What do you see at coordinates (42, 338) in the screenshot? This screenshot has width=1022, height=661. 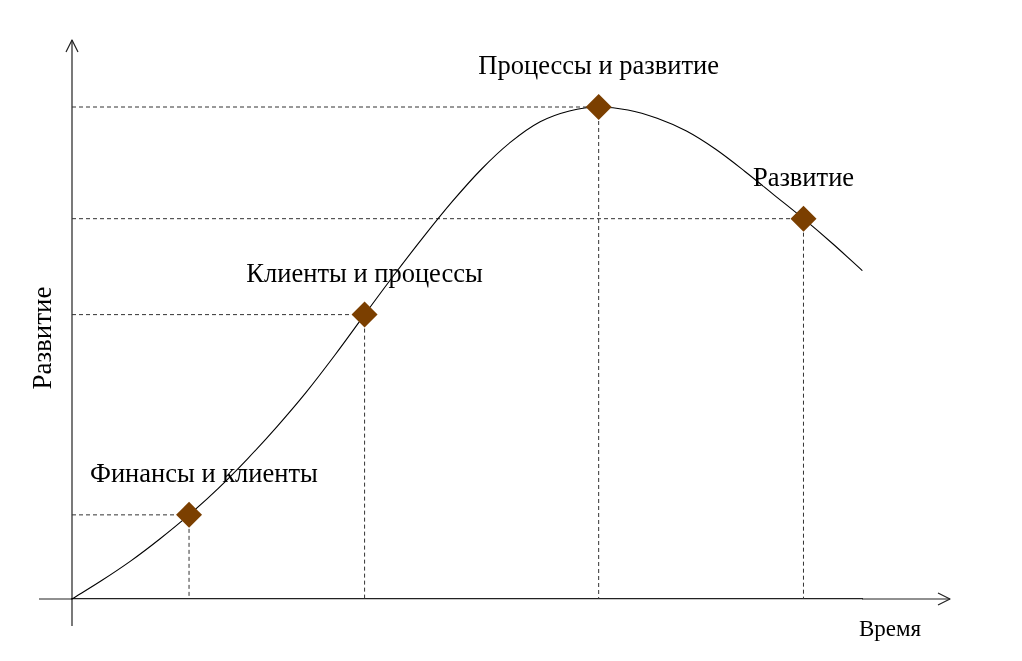 I see `y-axis-title: Развитие` at bounding box center [42, 338].